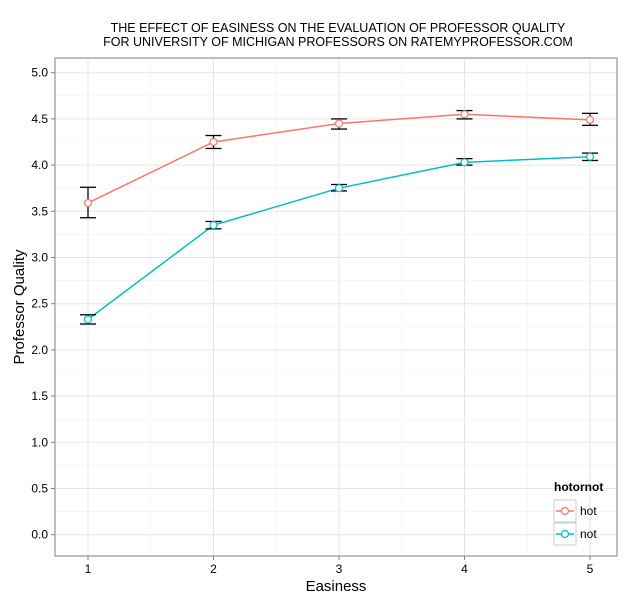 The width and height of the screenshot is (640, 605). What do you see at coordinates (339, 569) in the screenshot?
I see `x-tick-label: 3` at bounding box center [339, 569].